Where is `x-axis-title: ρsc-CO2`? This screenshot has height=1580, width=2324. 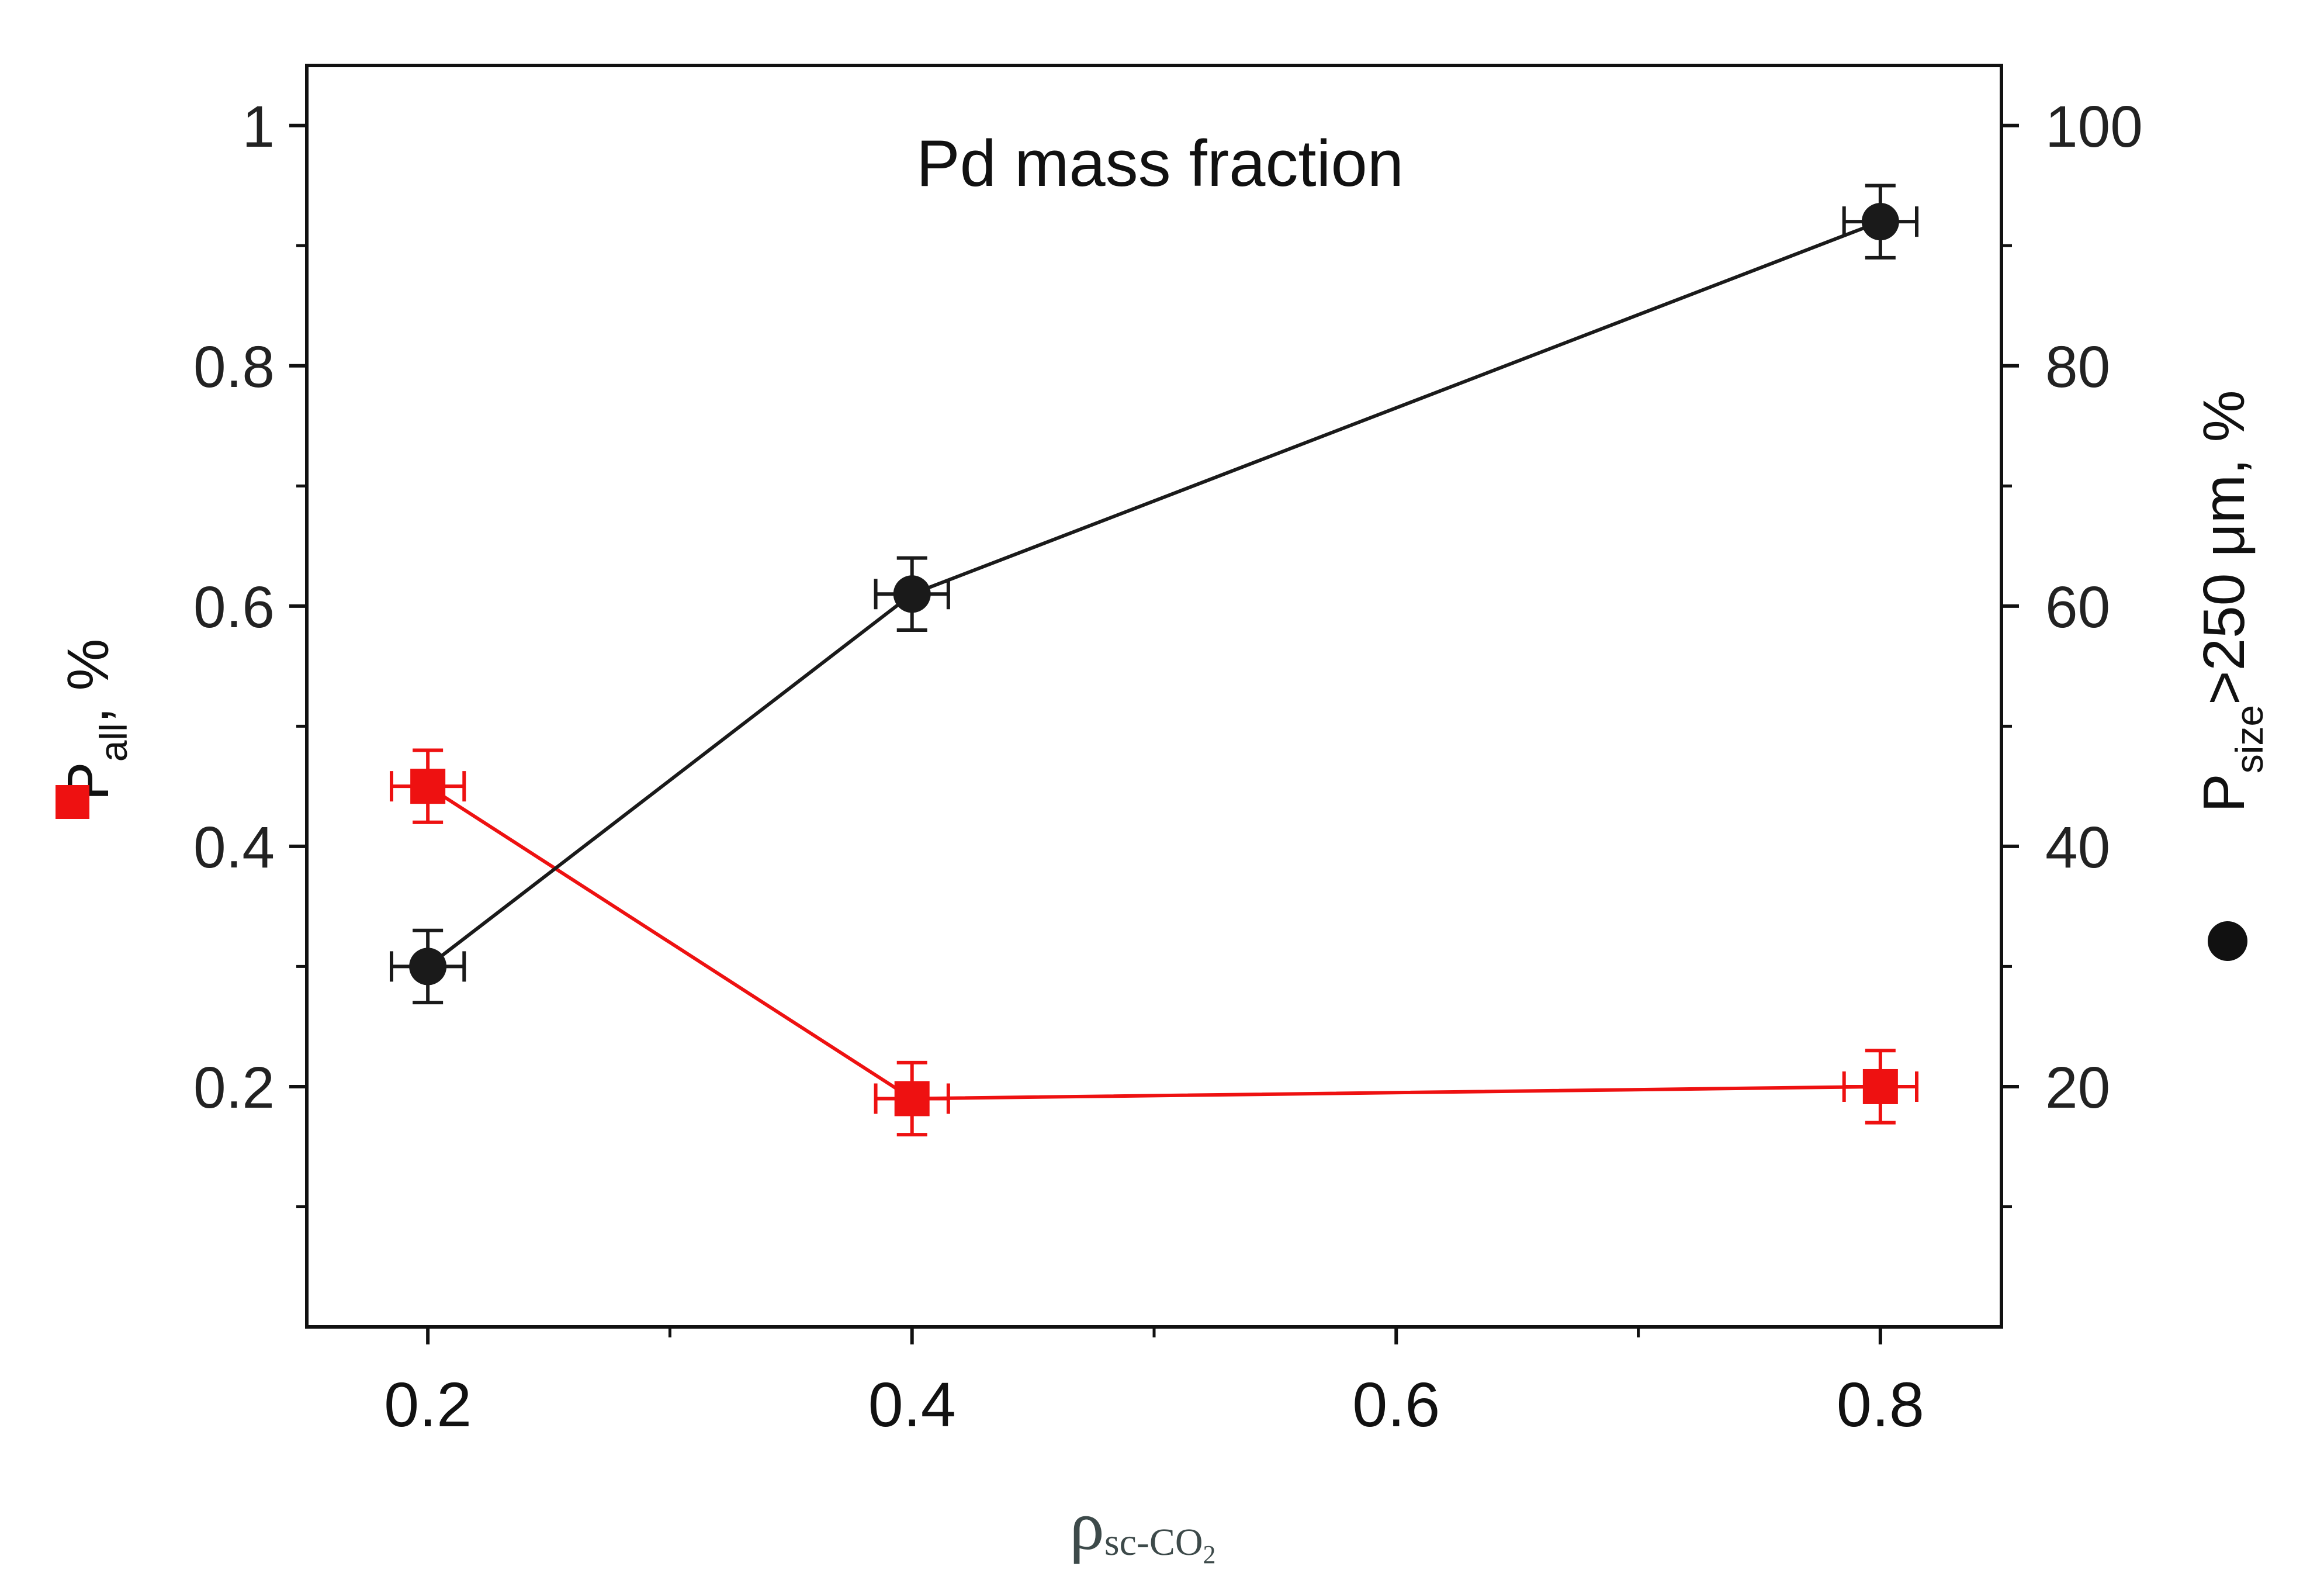 x-axis-title: ρsc-CO2 is located at coordinates (1142, 1527).